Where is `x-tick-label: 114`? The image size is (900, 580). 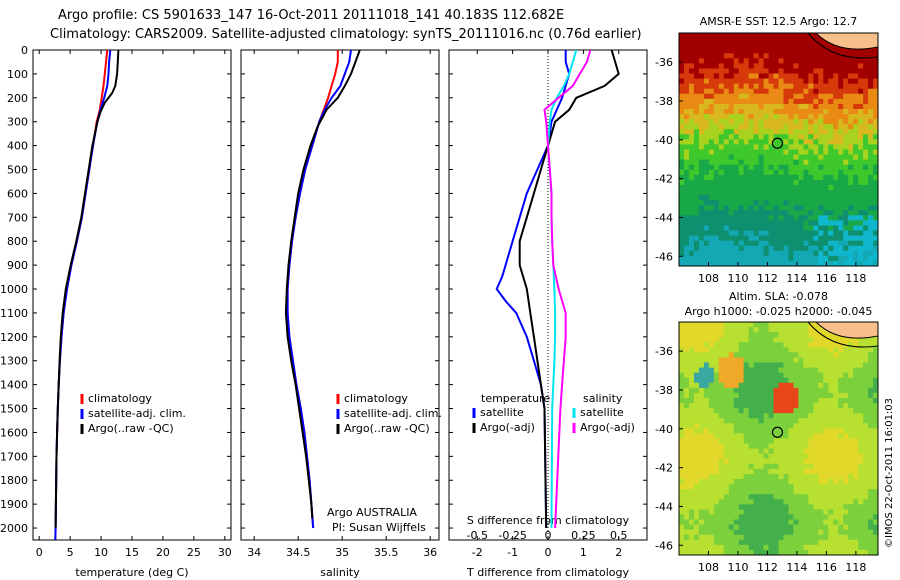
x-tick-label: 114 is located at coordinates (796, 567).